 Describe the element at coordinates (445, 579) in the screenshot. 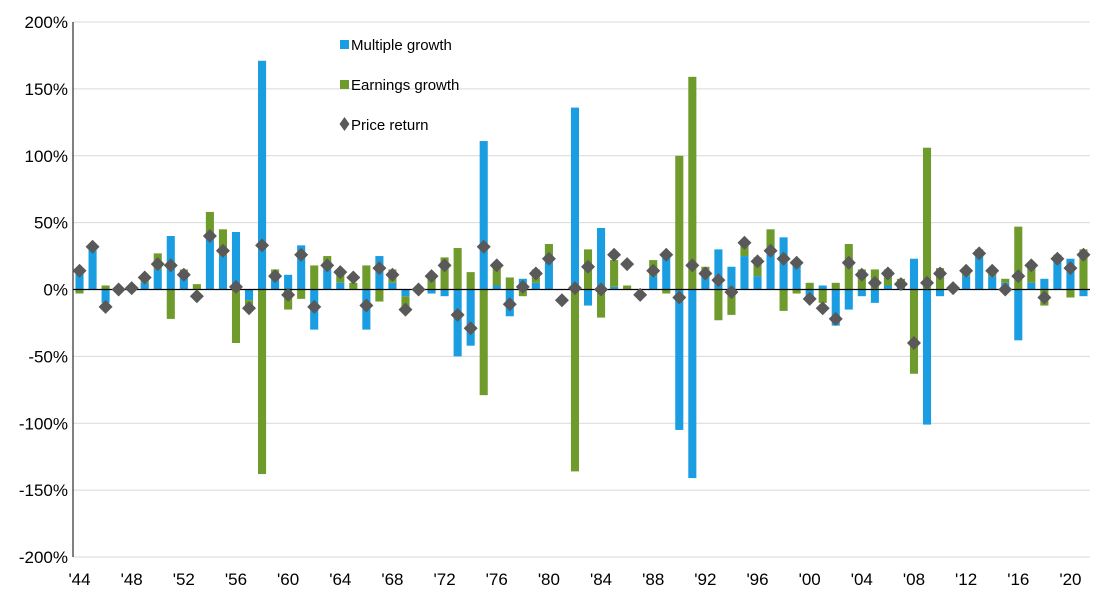

I see `x-tick-label: '72` at that location.